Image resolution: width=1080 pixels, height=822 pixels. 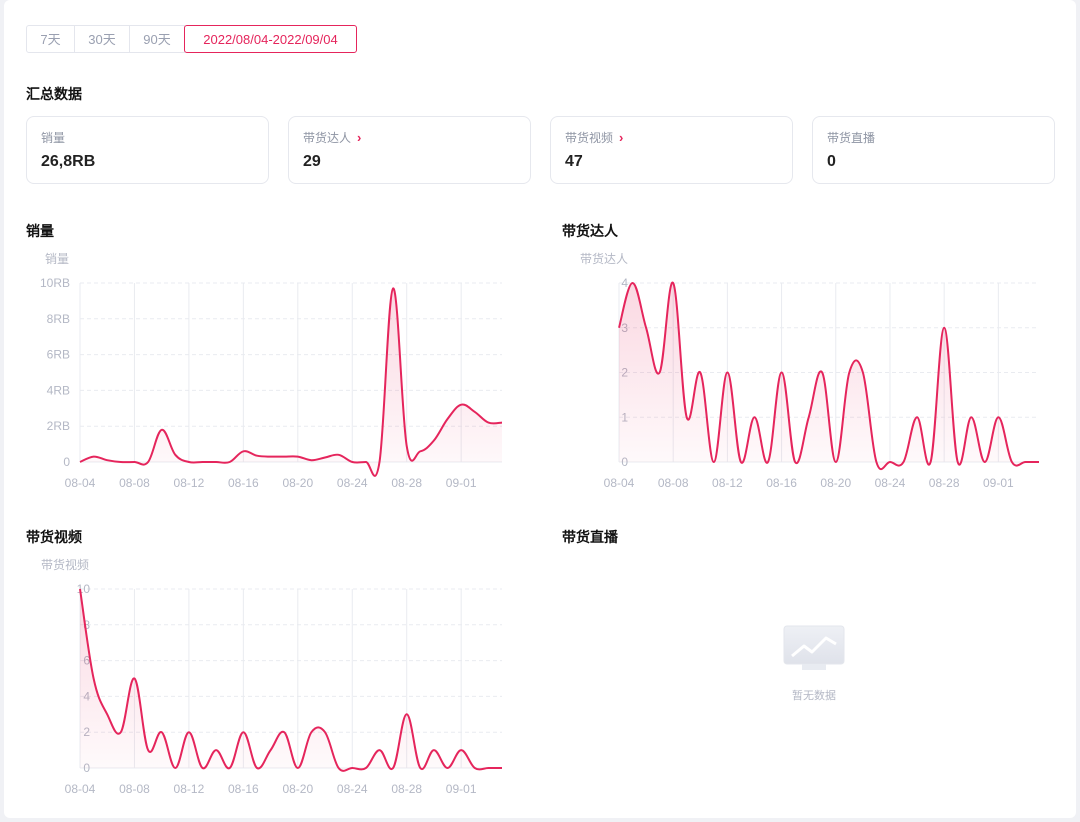 What do you see at coordinates (86, 625) in the screenshot?
I see `y-tick-label: 8` at bounding box center [86, 625].